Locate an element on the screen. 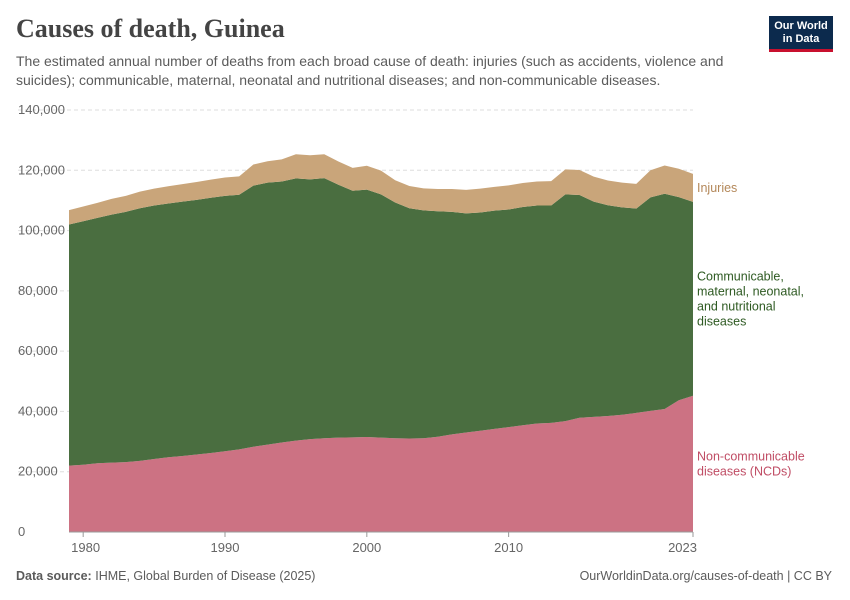  owid-logo: Our World in Data is located at coordinates (801, 34).